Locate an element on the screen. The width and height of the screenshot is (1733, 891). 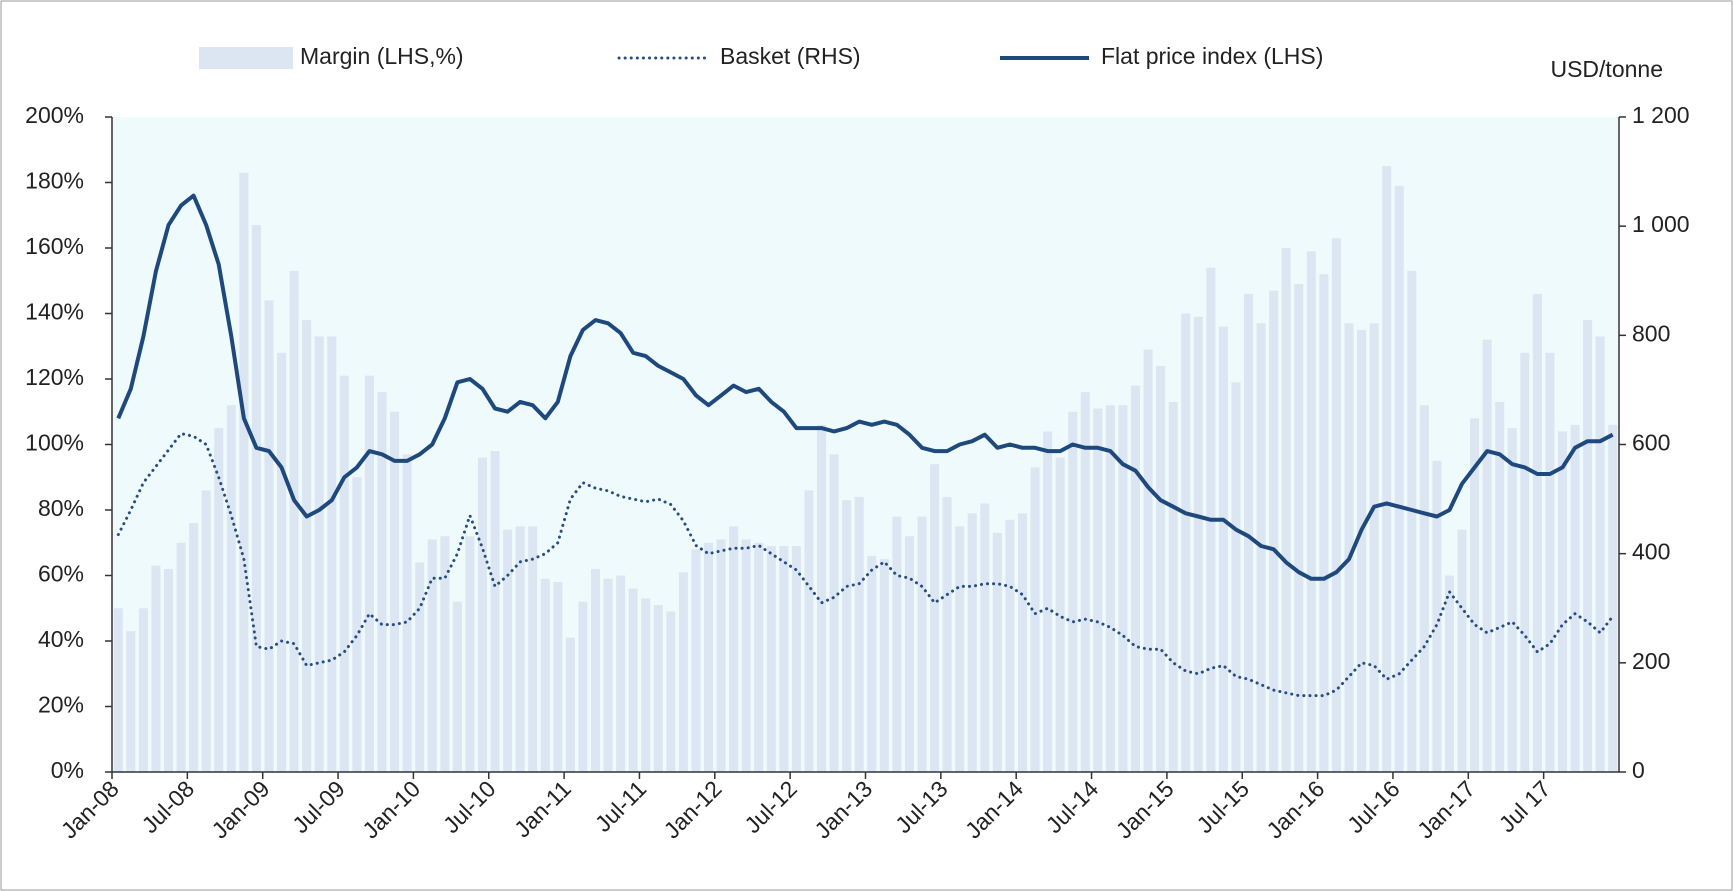
y2-tick-label: 0 is located at coordinates (1638, 770).